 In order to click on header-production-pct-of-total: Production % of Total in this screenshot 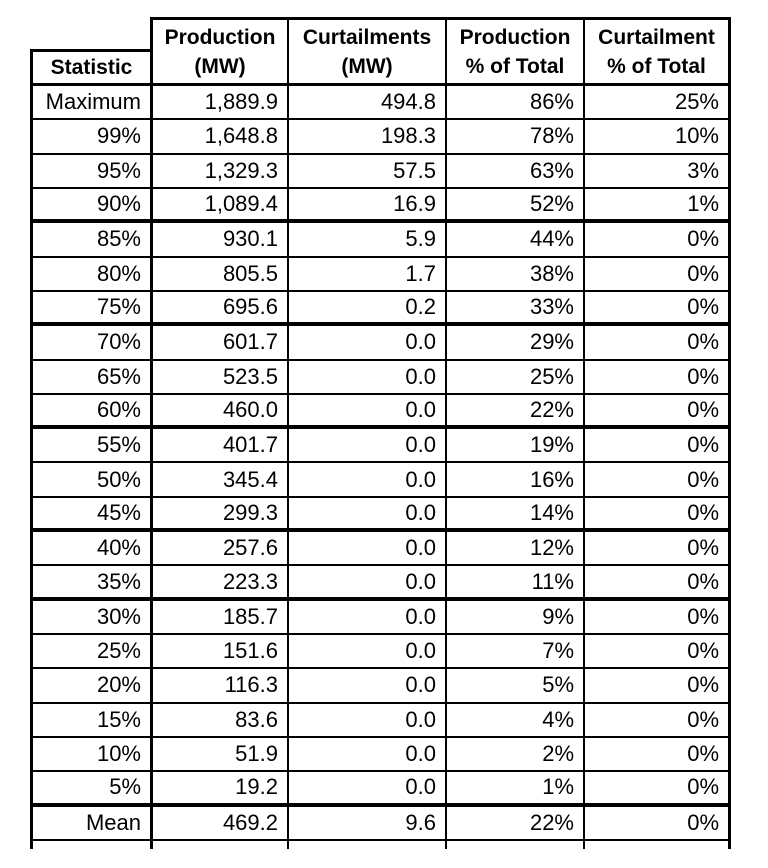, I will do `click(514, 51)`.